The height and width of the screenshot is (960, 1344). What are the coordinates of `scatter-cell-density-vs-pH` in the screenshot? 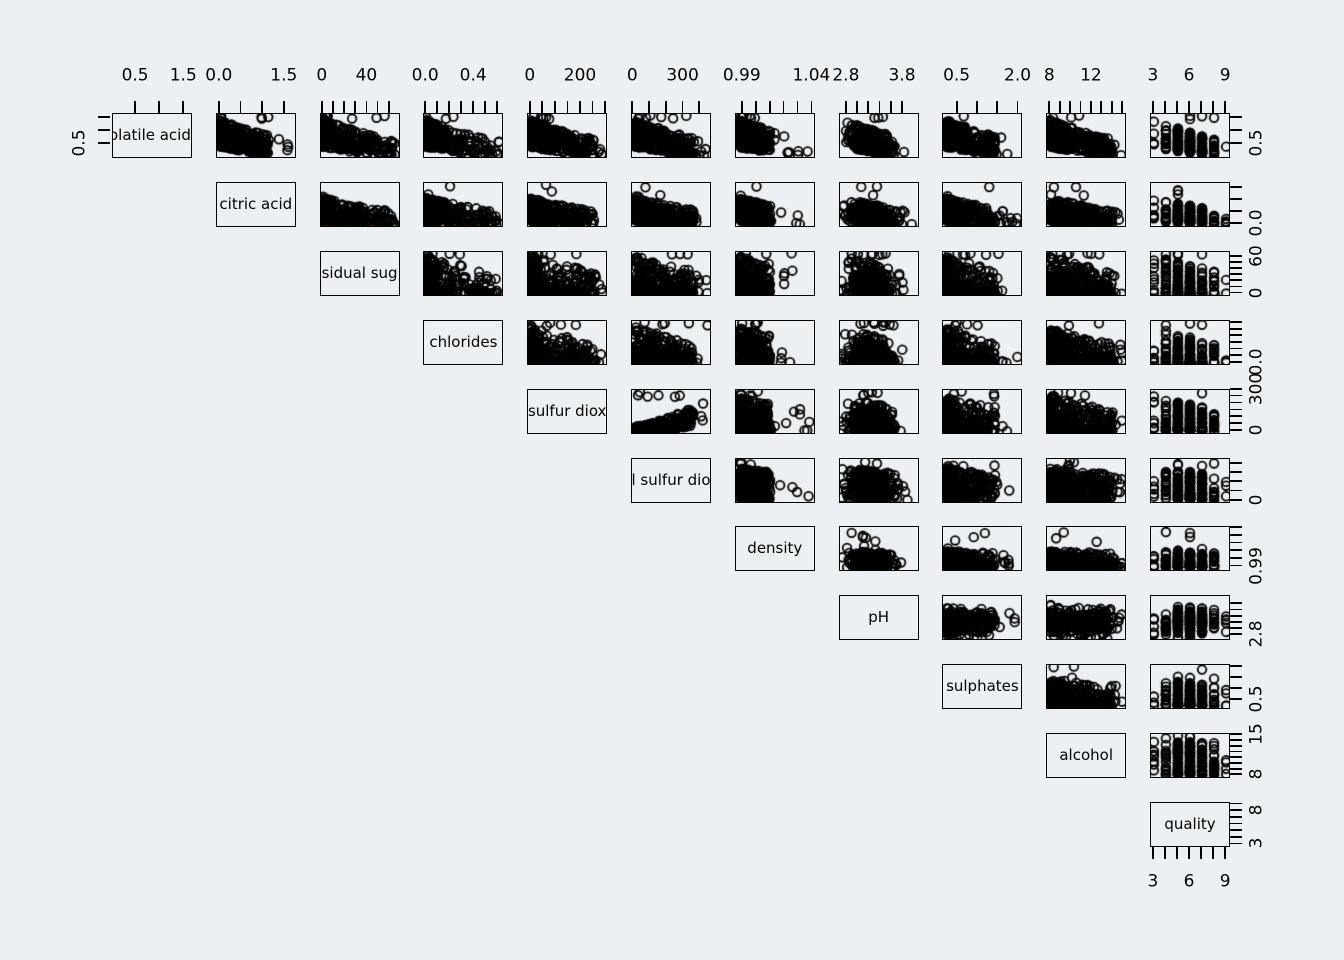 It's located at (878, 549).